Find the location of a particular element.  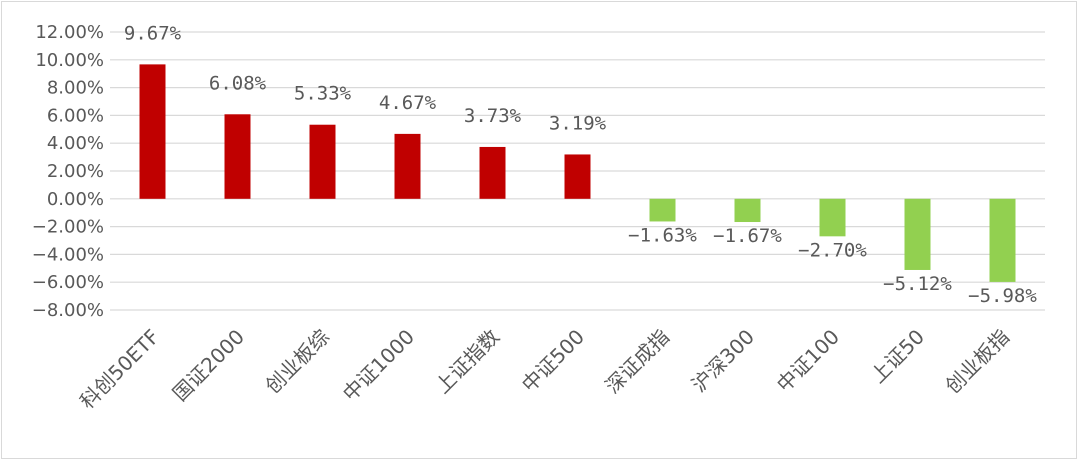

data-label: 5.33% is located at coordinates (323, 94).